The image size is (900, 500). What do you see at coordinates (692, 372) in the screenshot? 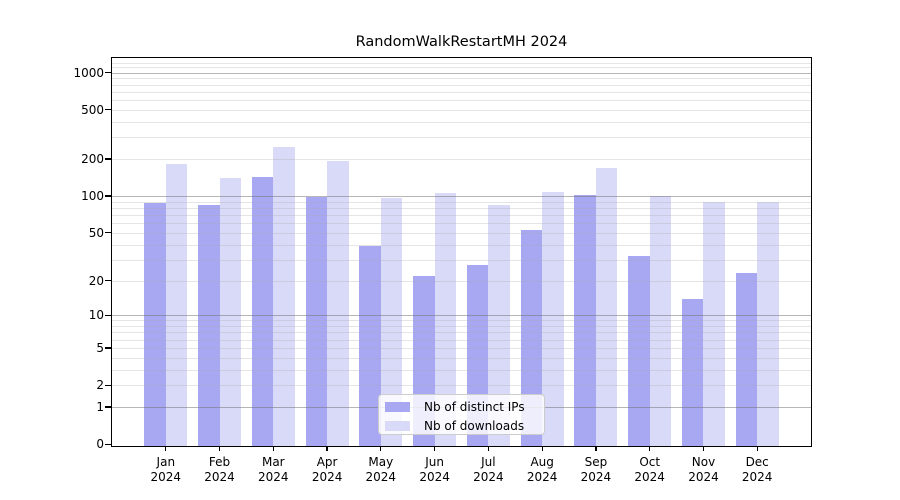
I see `bar-distinct-ips-nov` at bounding box center [692, 372].